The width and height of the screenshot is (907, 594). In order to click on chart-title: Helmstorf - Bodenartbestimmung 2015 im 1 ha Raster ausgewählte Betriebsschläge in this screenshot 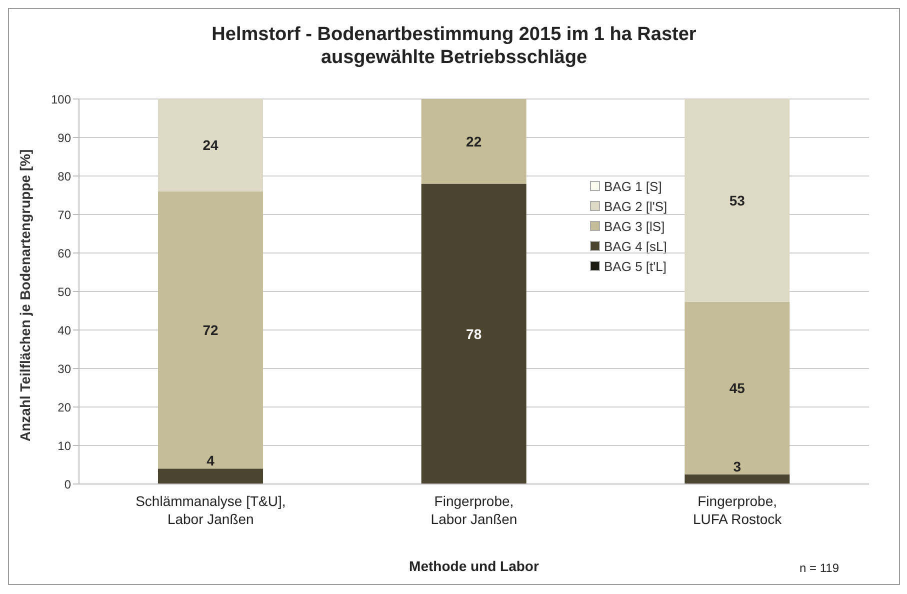, I will do `click(454, 46)`.